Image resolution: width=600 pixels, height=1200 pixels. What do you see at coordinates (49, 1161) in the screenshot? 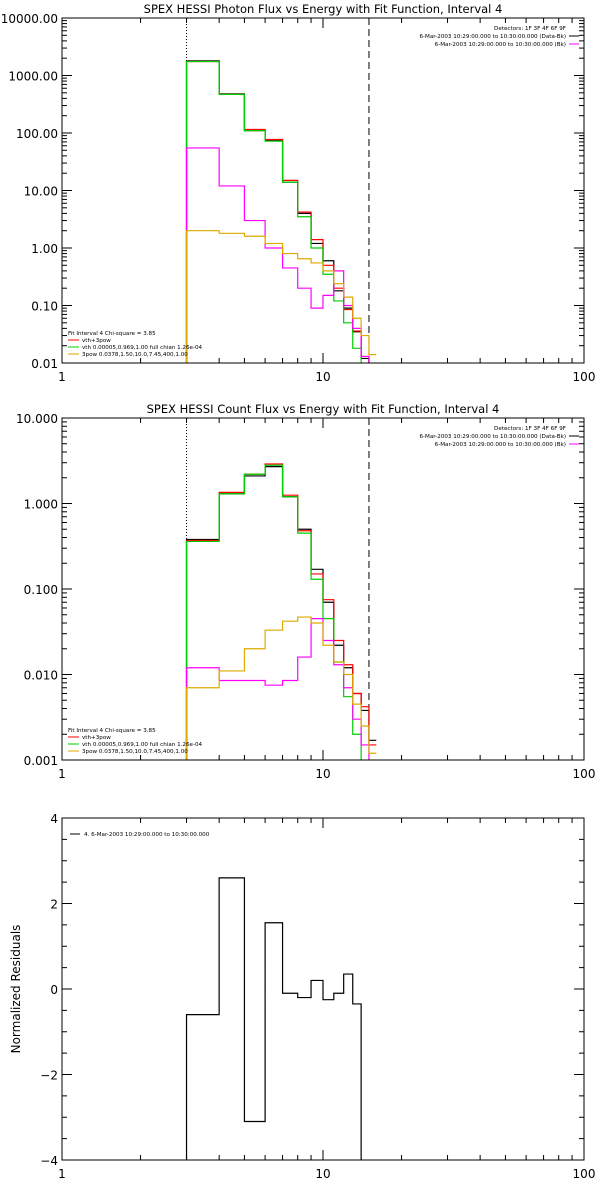
I see `y-tick-label: −4` at bounding box center [49, 1161].